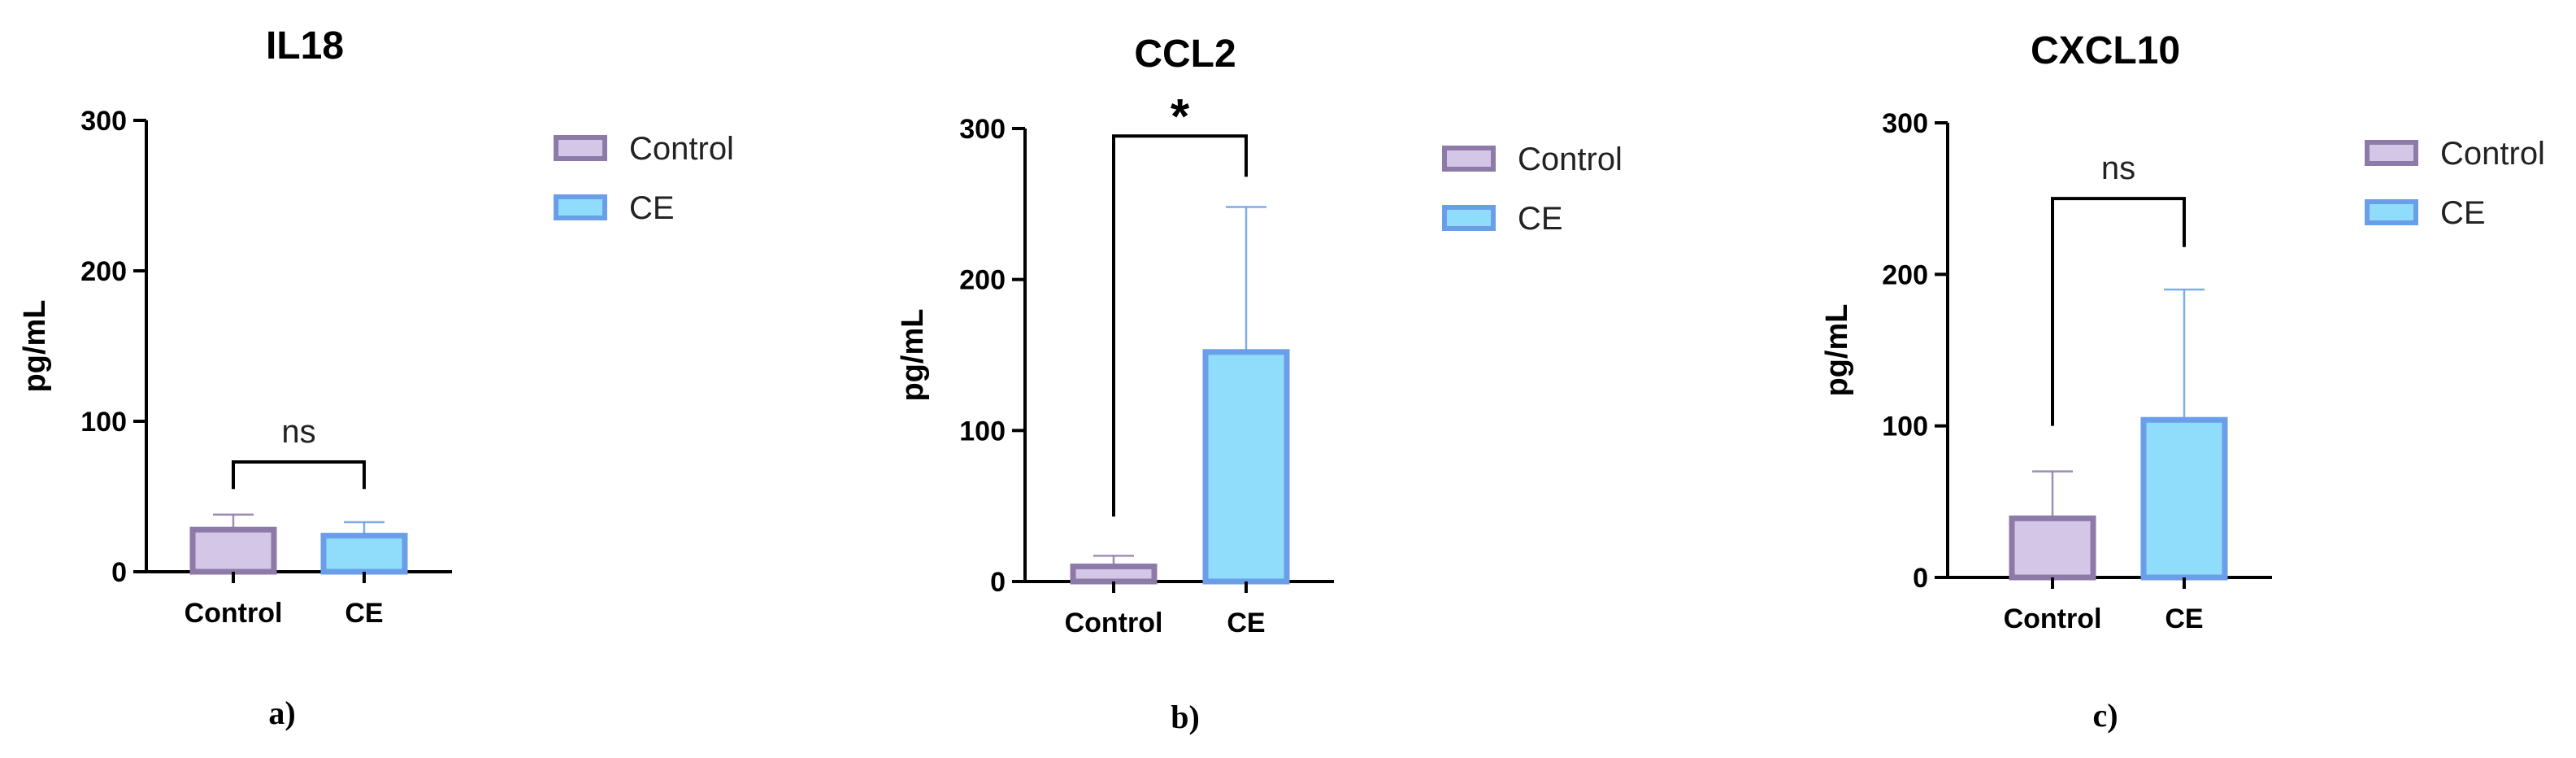  Describe the element at coordinates (305, 46) in the screenshot. I see `chart-title: IL18` at that location.